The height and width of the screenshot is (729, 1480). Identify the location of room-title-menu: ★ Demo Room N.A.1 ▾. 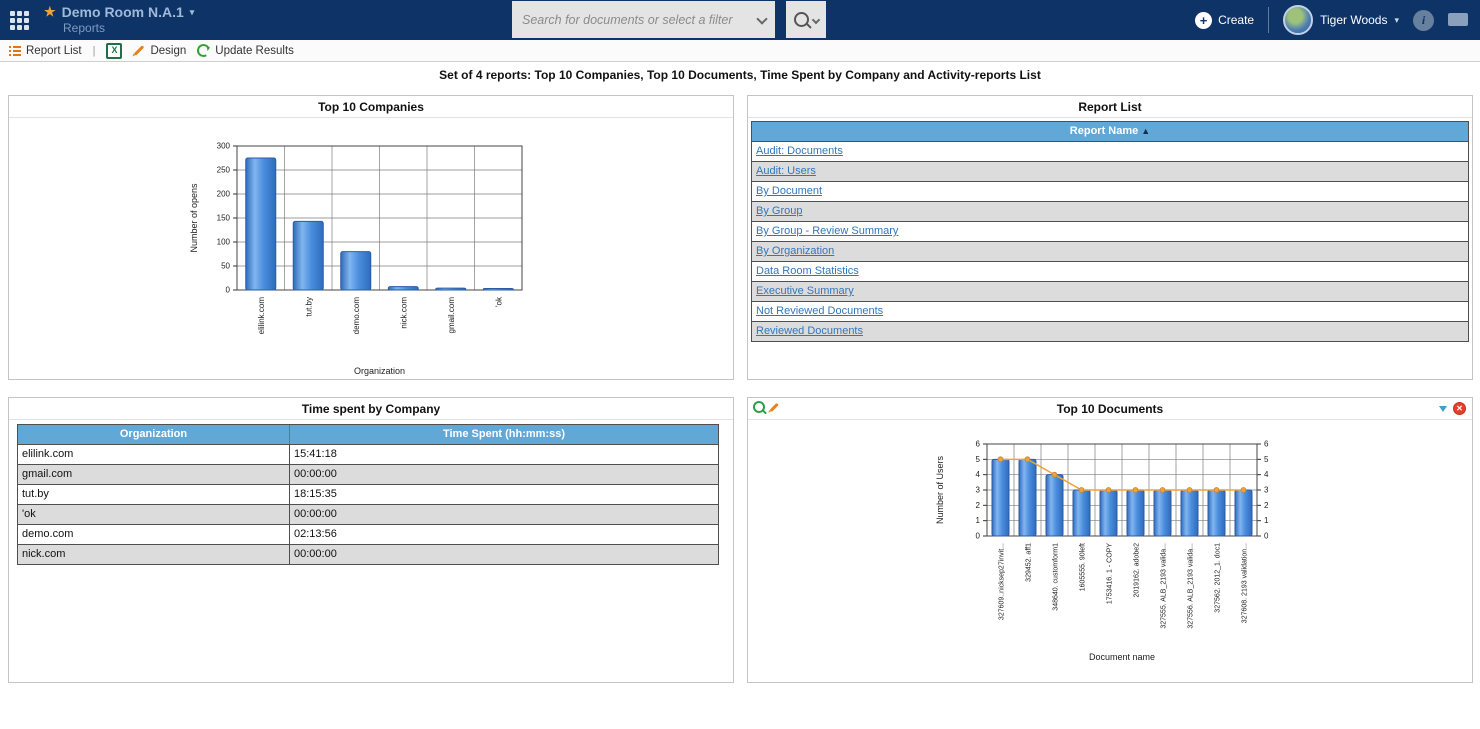
(119, 13).